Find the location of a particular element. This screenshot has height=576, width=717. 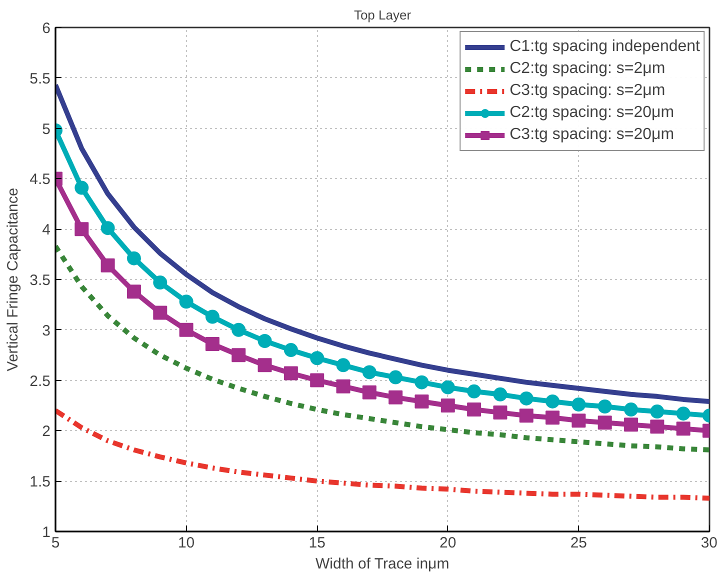

x-tick-label: 10 is located at coordinates (186, 543).